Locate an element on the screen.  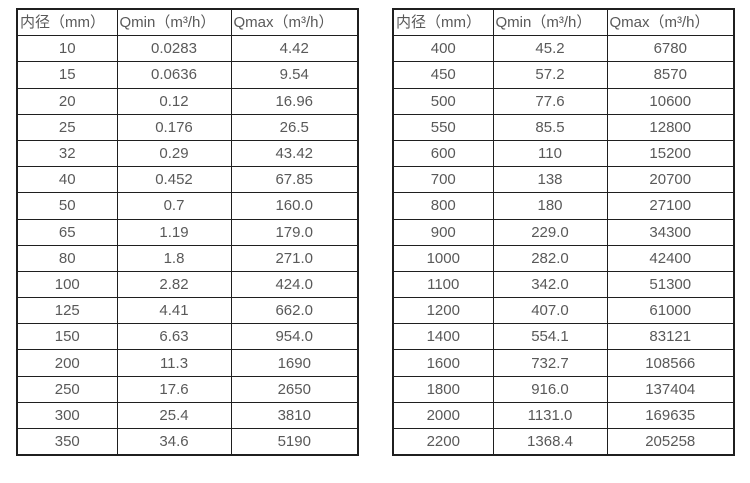
table-cell: 1100 is located at coordinates (443, 284).